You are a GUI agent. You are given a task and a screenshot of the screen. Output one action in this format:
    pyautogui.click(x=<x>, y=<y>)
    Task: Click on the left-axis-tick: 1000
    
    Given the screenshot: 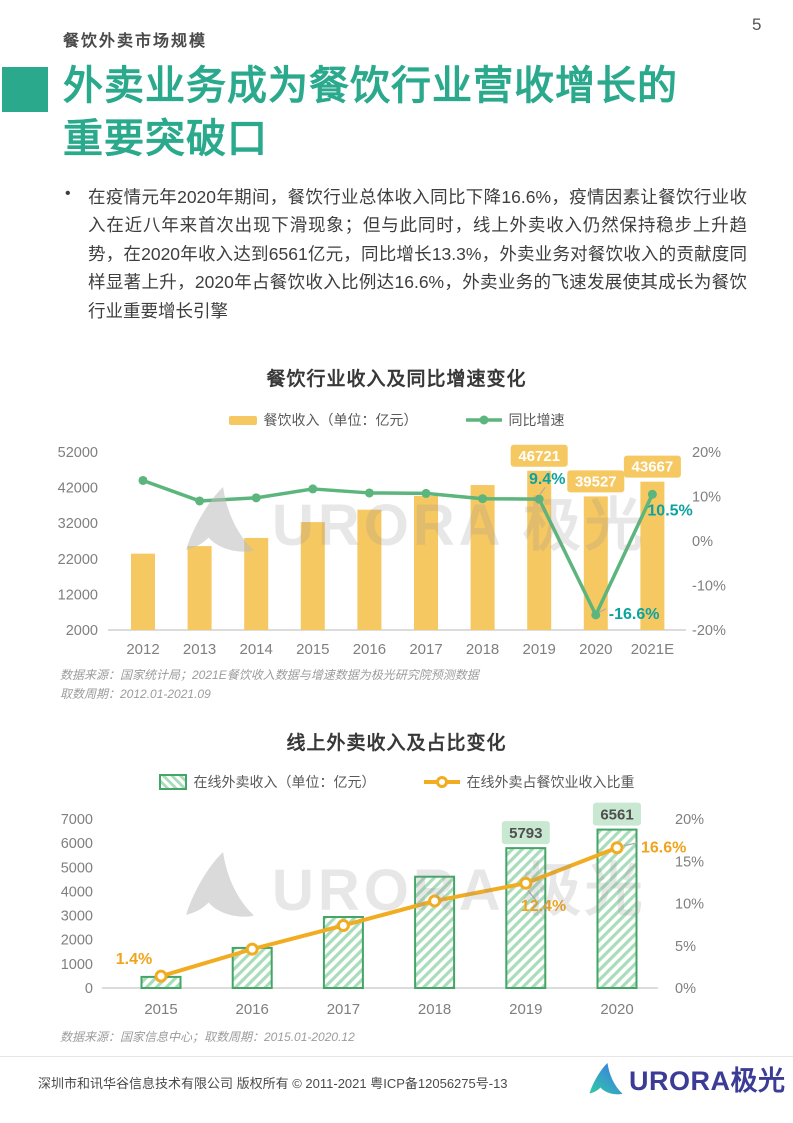 What is the action you would take?
    pyautogui.click(x=77, y=965)
    